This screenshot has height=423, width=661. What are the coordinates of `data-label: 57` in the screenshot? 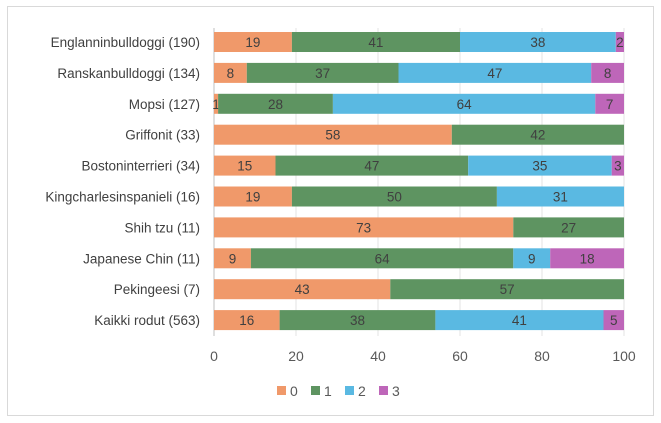 It's located at (507, 289).